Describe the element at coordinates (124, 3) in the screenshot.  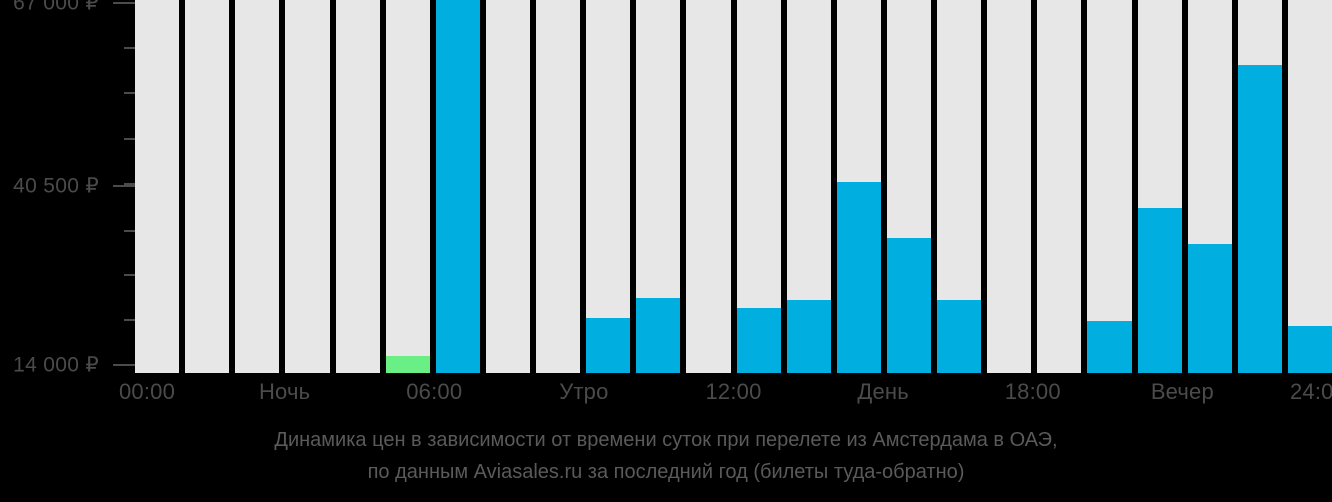
I see `y-axis-tick-major-top` at that location.